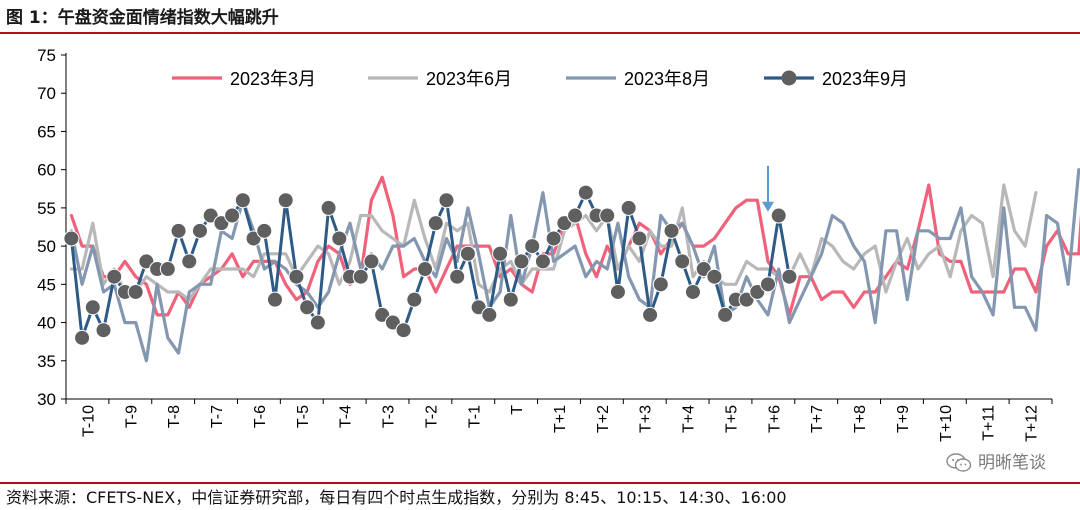 The image size is (1080, 510). Describe the element at coordinates (46, 170) in the screenshot. I see `y-tick-label: 60` at that location.